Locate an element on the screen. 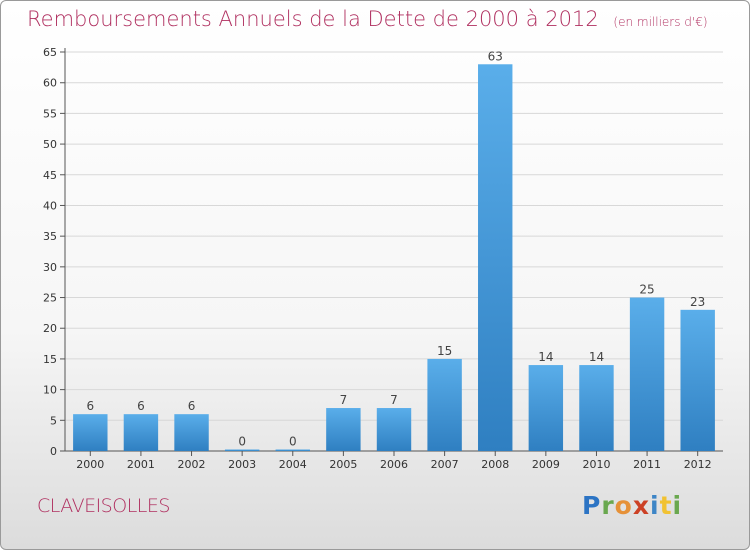 The image size is (750, 550). y-tick-label: 10 is located at coordinates (50, 390).